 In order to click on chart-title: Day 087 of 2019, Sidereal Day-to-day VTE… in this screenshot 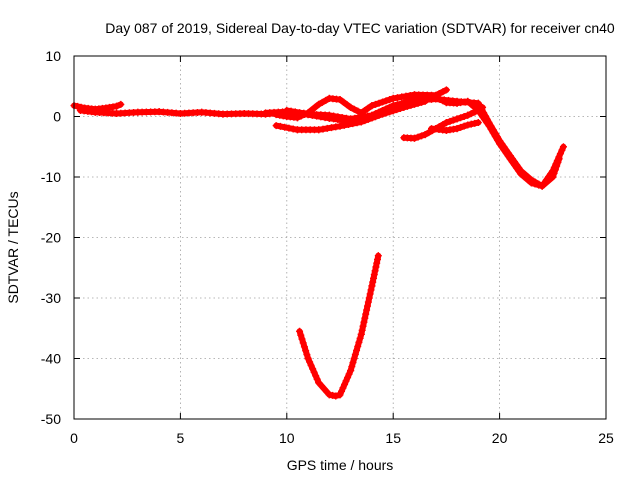, I will do `click(360, 28)`.